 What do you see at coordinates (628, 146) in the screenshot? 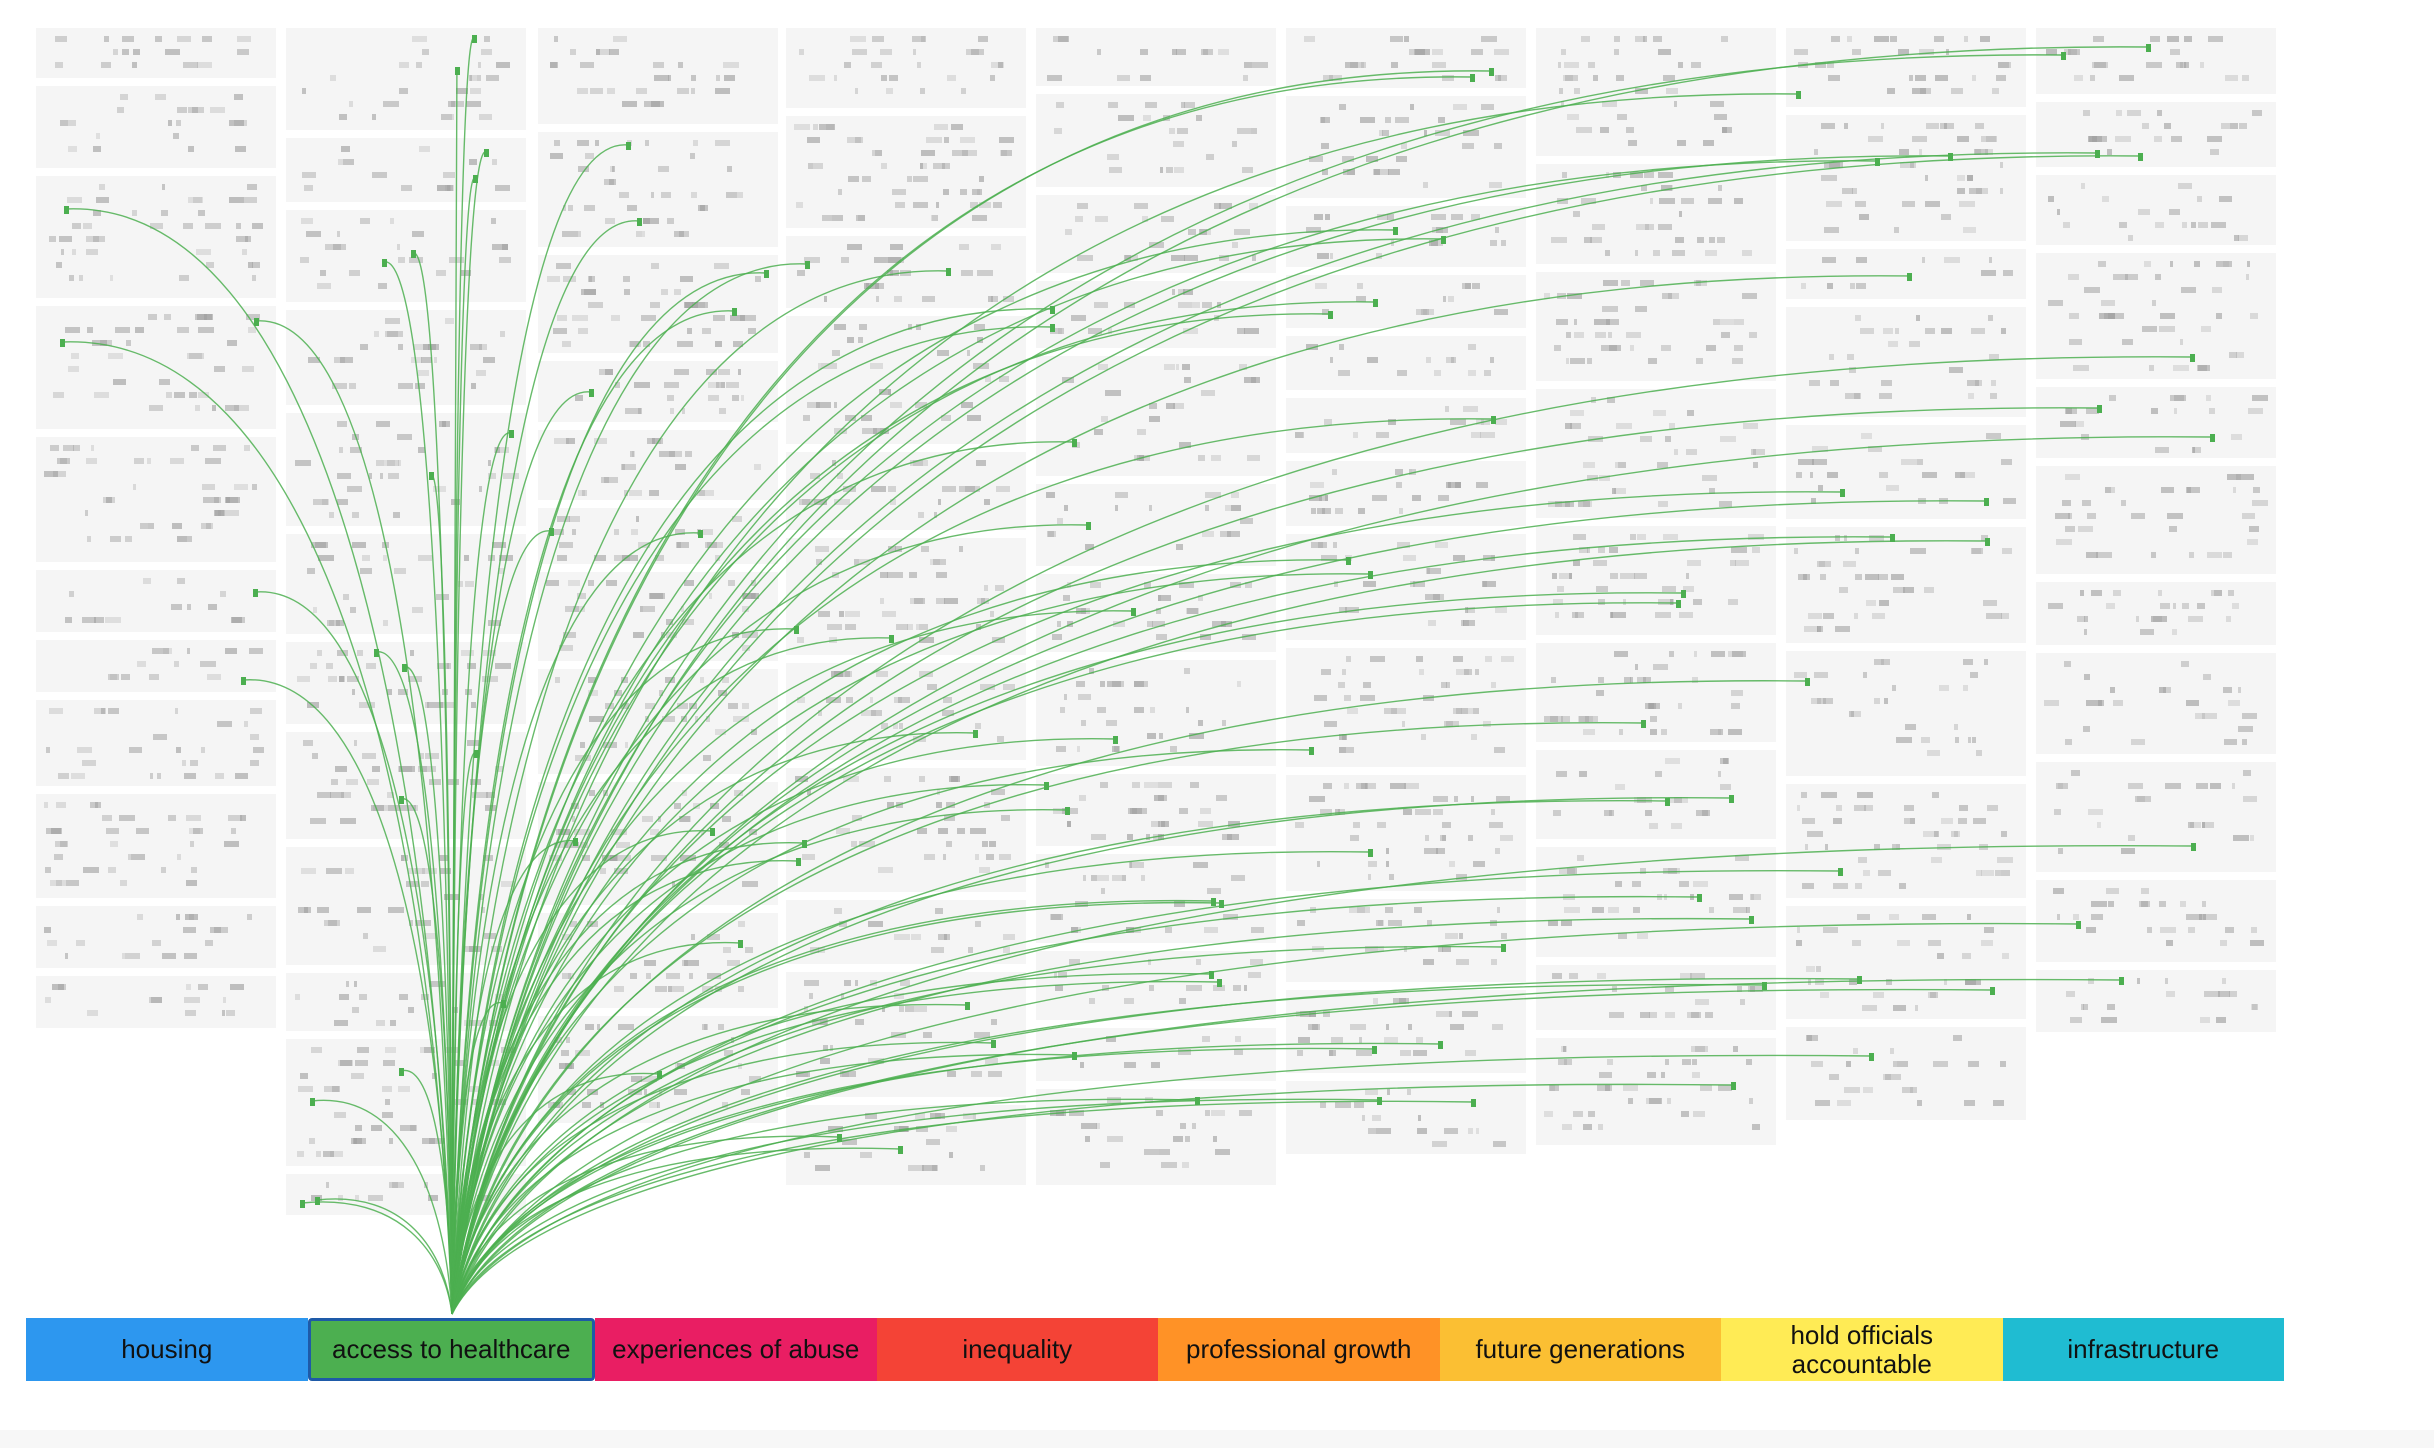
I see `highlight-mark` at bounding box center [628, 146].